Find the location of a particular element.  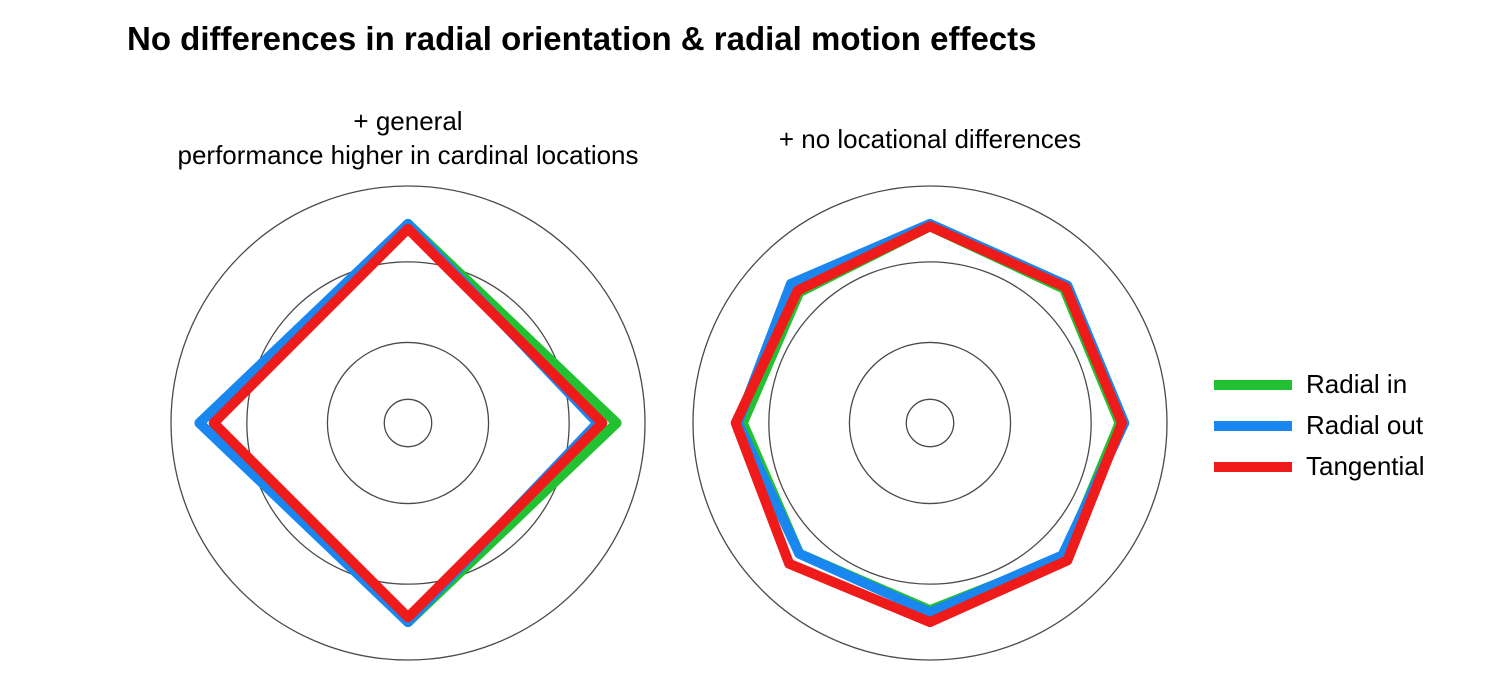

legend-item-radial-out: Radial out is located at coordinates (1319, 425).